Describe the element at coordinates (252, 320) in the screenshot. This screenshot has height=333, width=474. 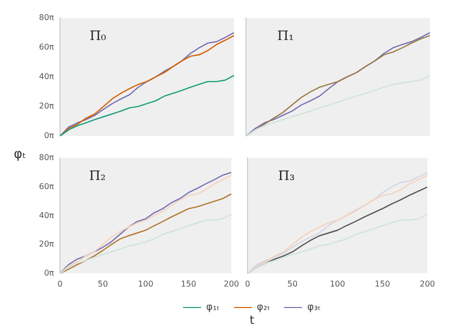
I see `x-axis-title: t` at that location.